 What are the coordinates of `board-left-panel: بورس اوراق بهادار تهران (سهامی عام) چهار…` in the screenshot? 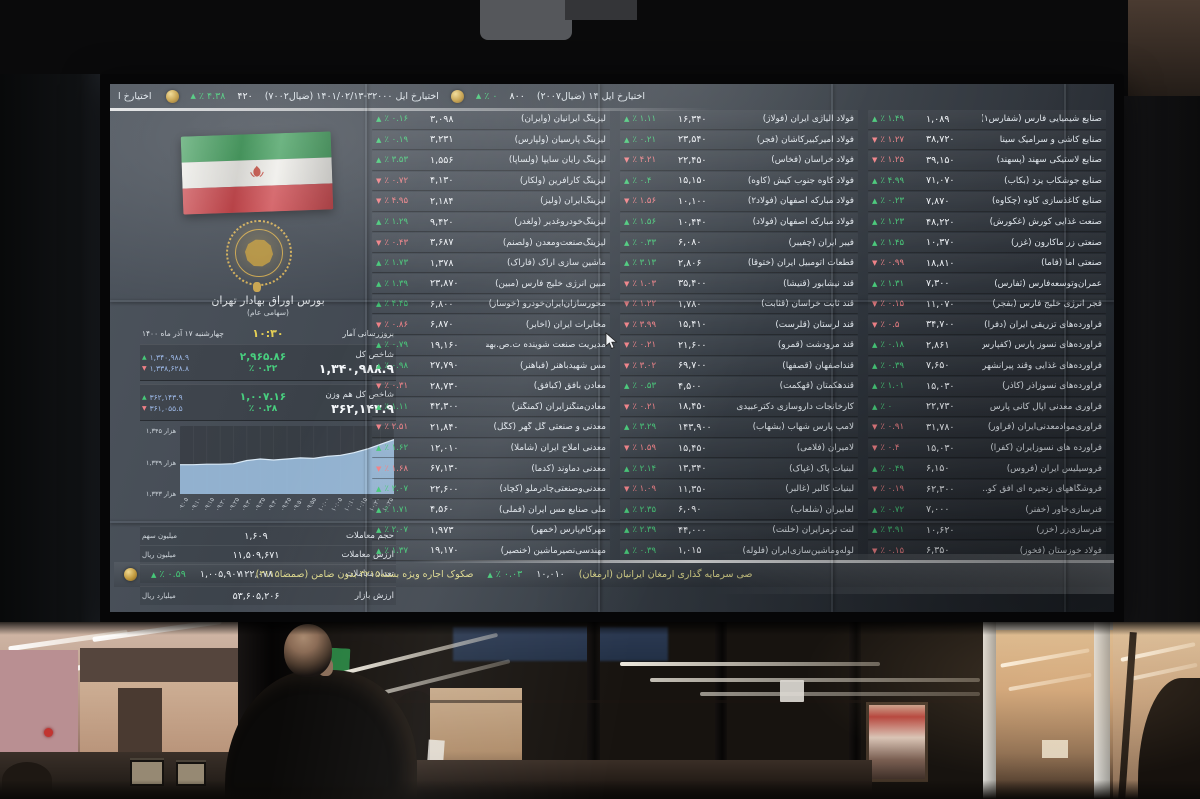 It's located at (268, 357).